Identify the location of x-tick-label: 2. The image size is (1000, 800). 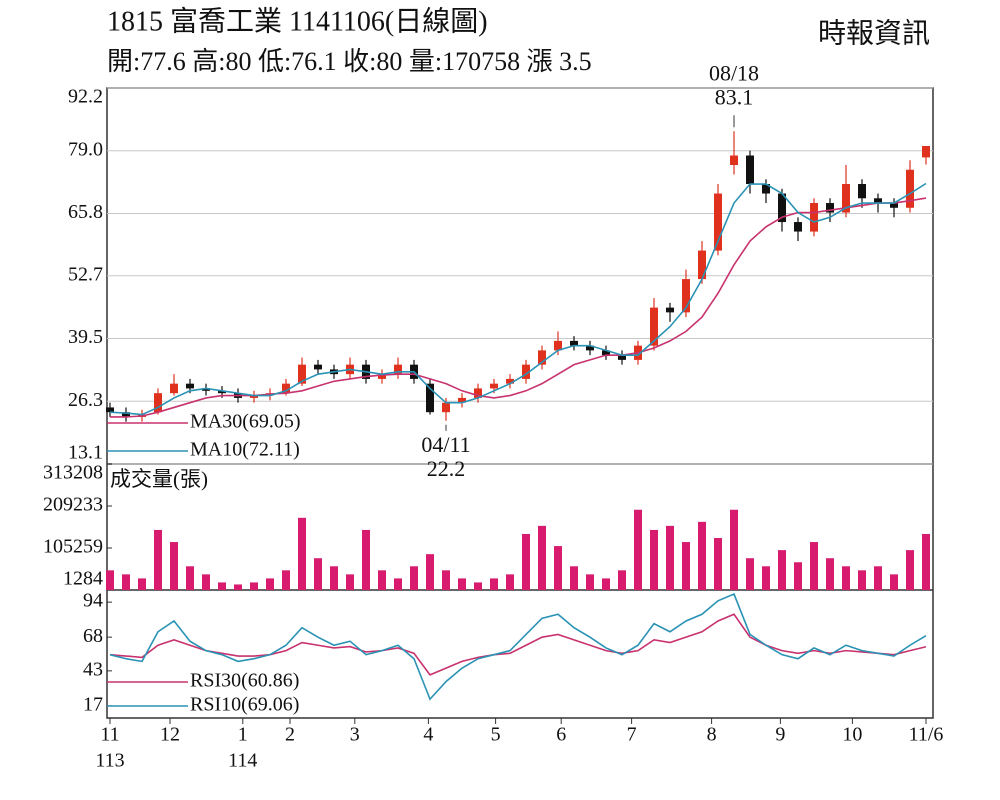
(290, 735).